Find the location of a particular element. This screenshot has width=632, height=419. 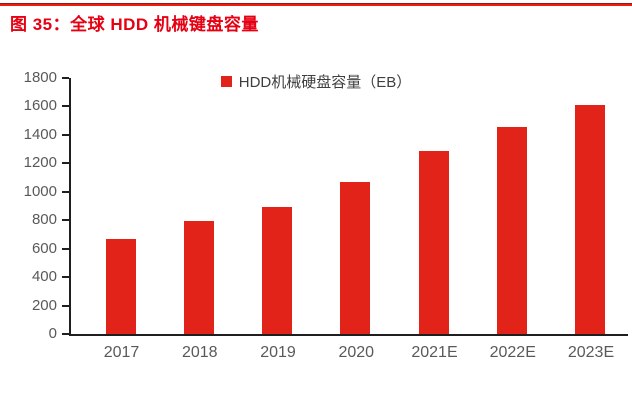

y-tick-label: 1600 is located at coordinates (40, 106).